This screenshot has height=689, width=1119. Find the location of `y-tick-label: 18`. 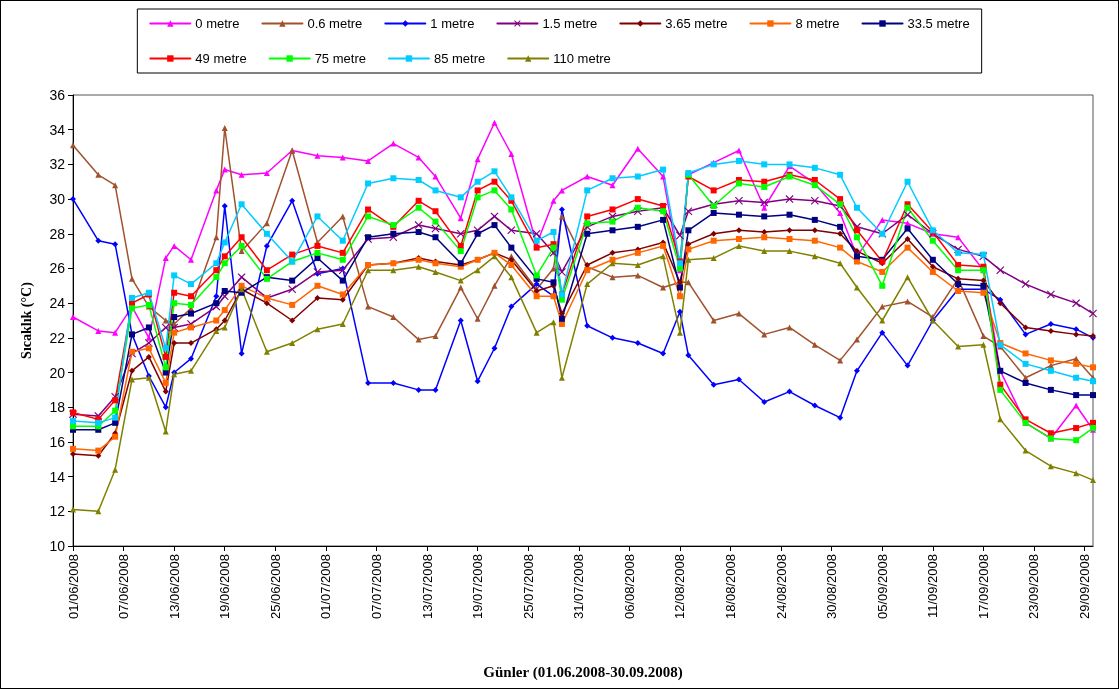

y-tick-label: 18 is located at coordinates (57, 407).